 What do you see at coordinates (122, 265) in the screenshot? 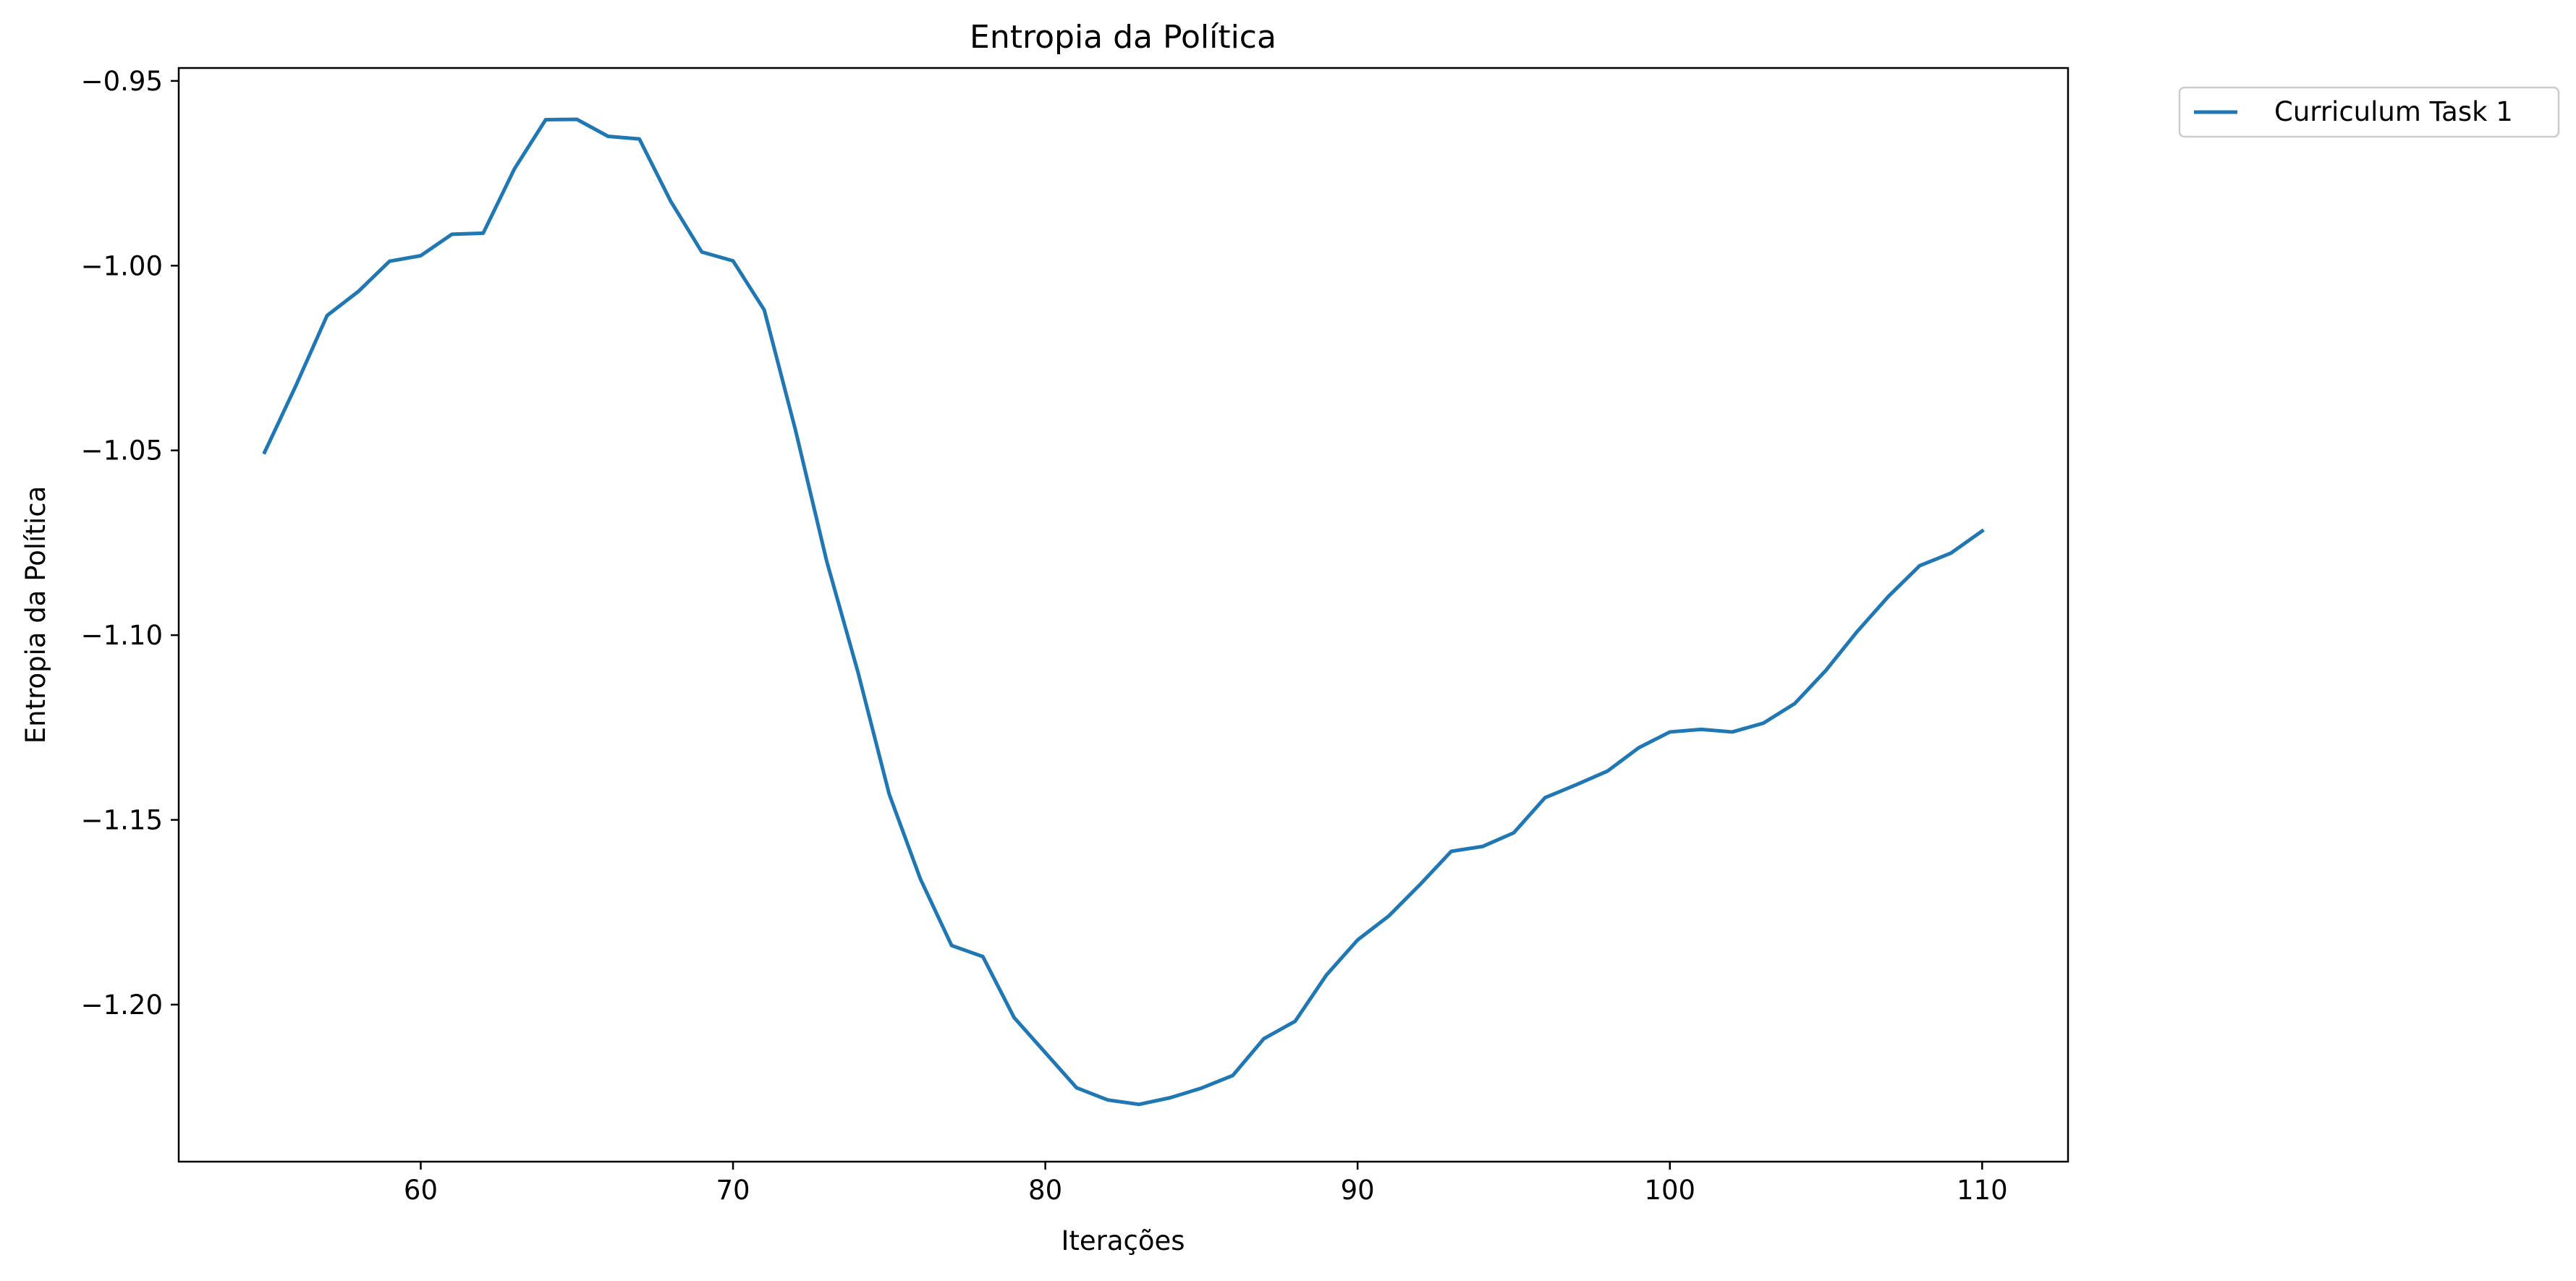
I see `y-tick-label: −1.00` at bounding box center [122, 265].